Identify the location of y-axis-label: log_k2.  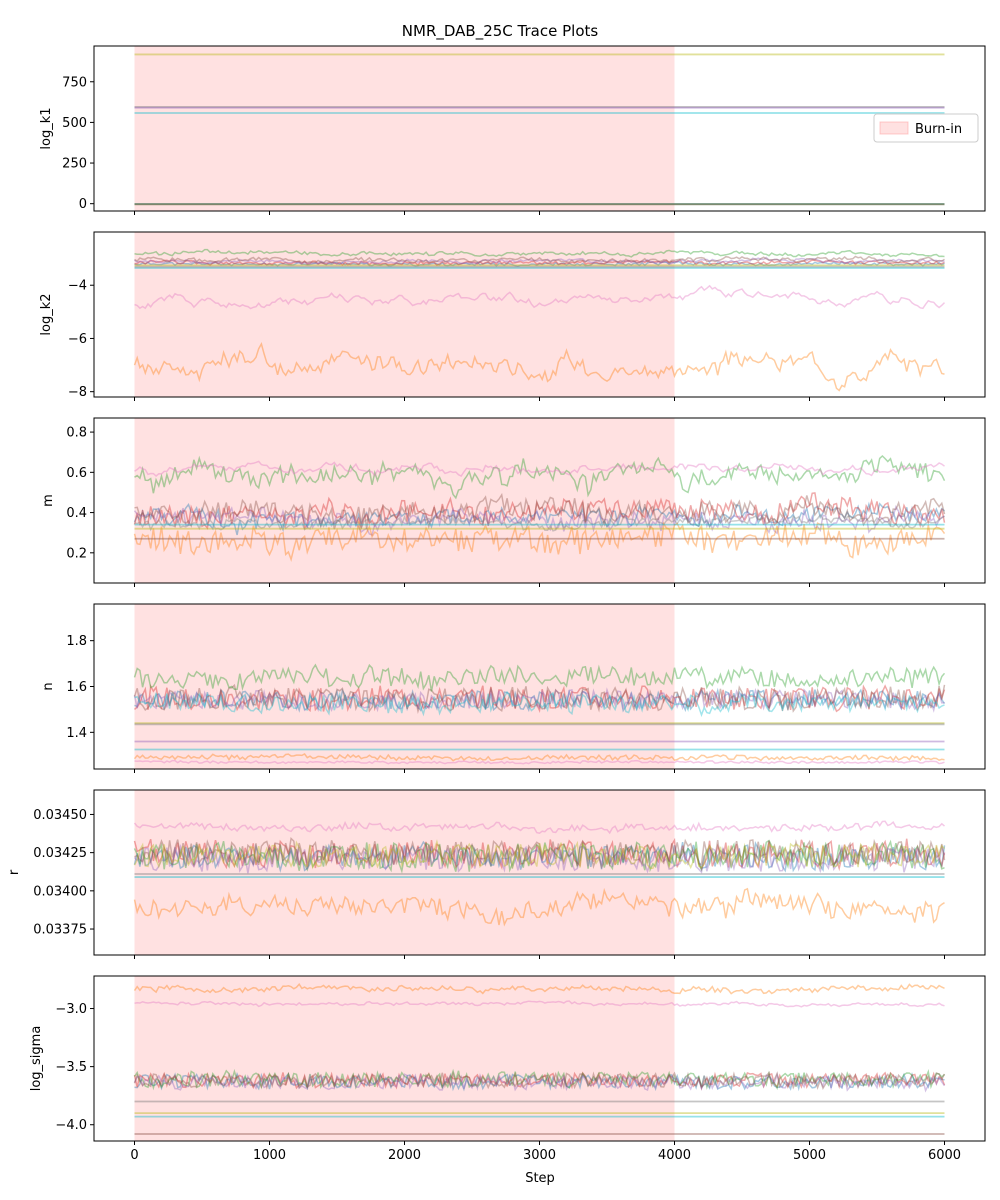
(46, 314).